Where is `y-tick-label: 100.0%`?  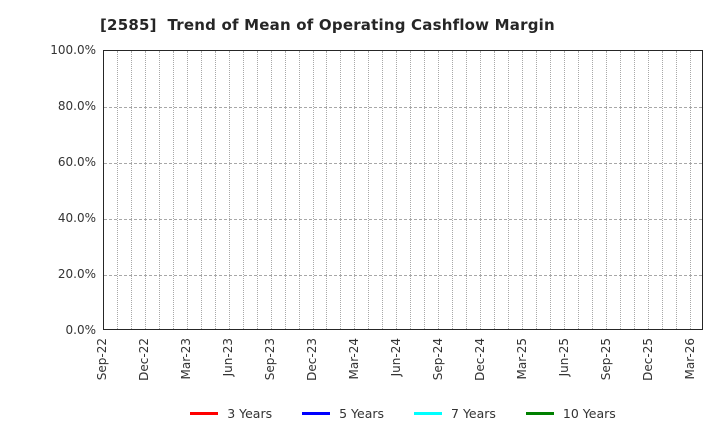 y-tick-label: 100.0% is located at coordinates (73, 50).